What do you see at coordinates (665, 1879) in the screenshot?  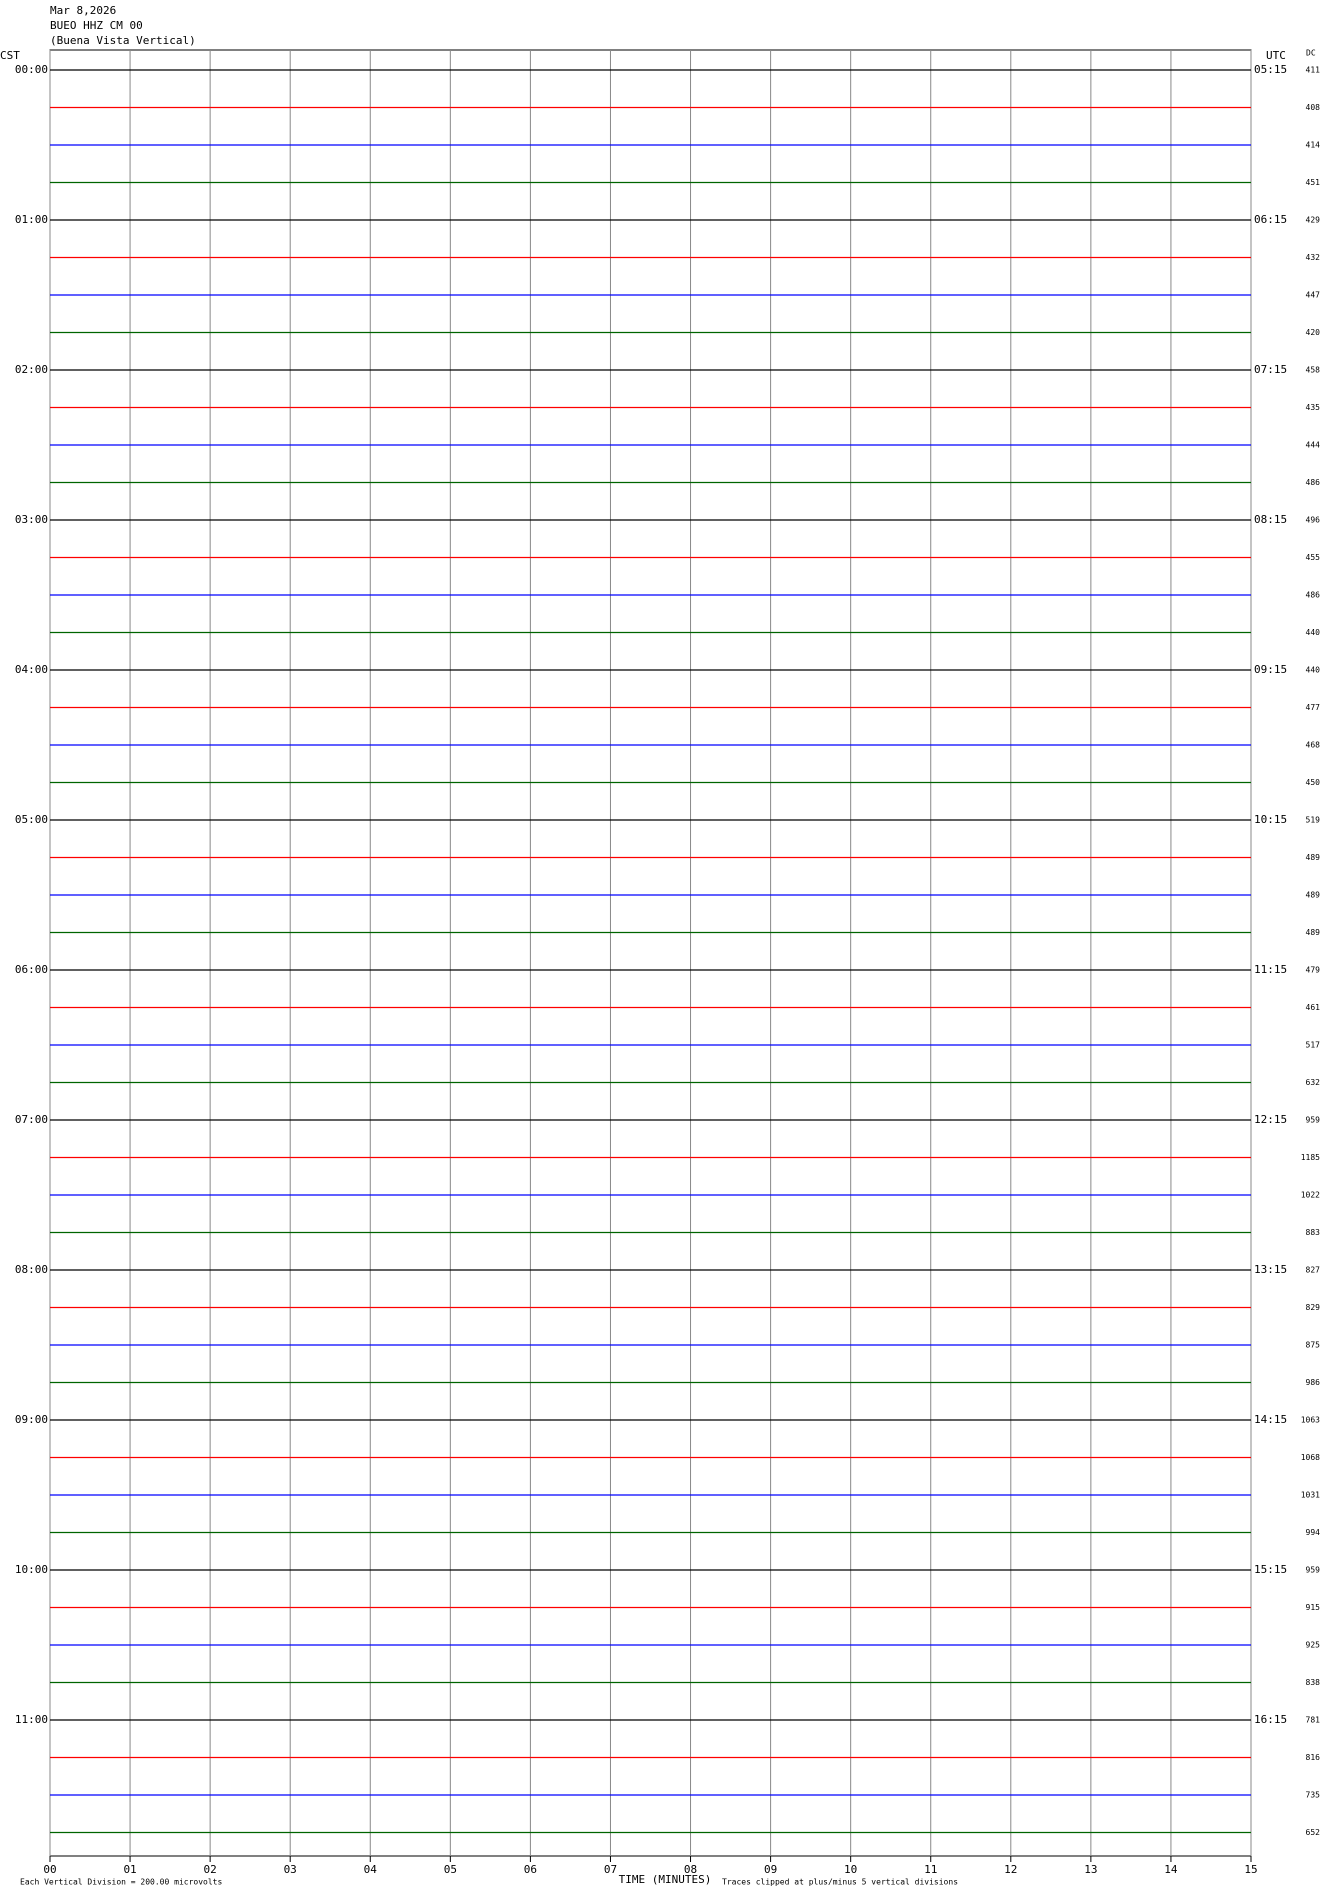 I see `x-axis-title: TIME (MINUTES)` at bounding box center [665, 1879].